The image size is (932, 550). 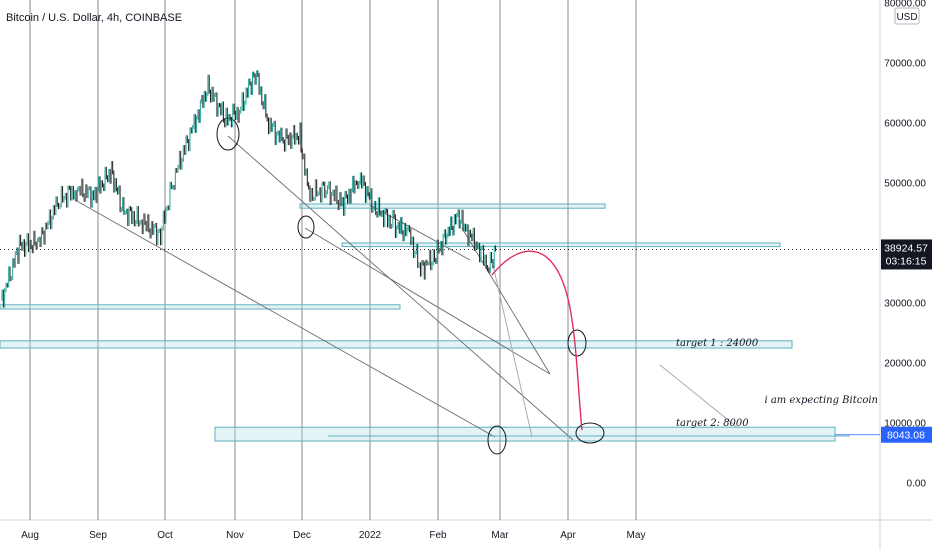 What do you see at coordinates (438, 535) in the screenshot?
I see `x-tick-label: Feb` at bounding box center [438, 535].